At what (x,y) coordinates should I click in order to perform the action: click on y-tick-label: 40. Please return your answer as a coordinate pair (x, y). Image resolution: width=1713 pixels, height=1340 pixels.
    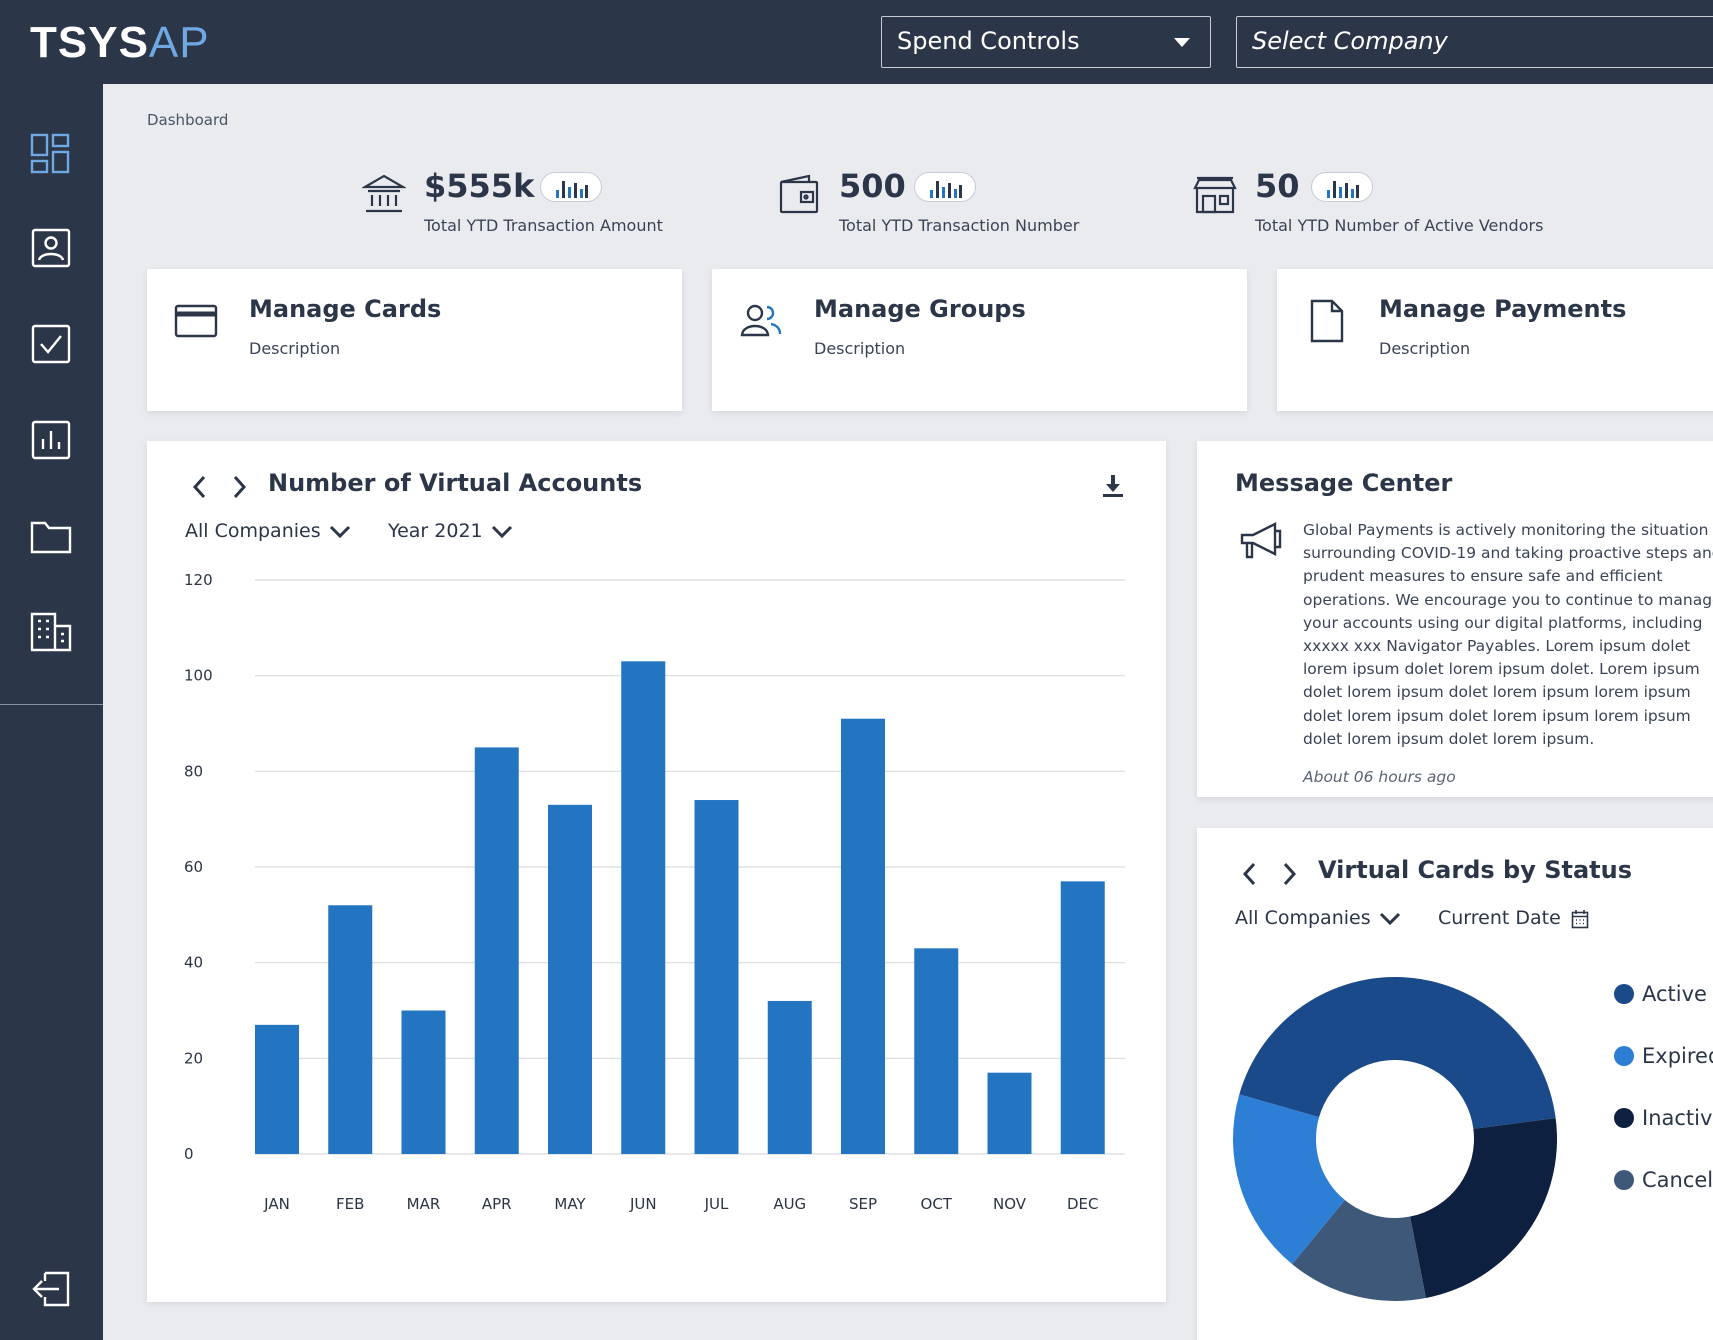
    Looking at the image, I should click on (193, 963).